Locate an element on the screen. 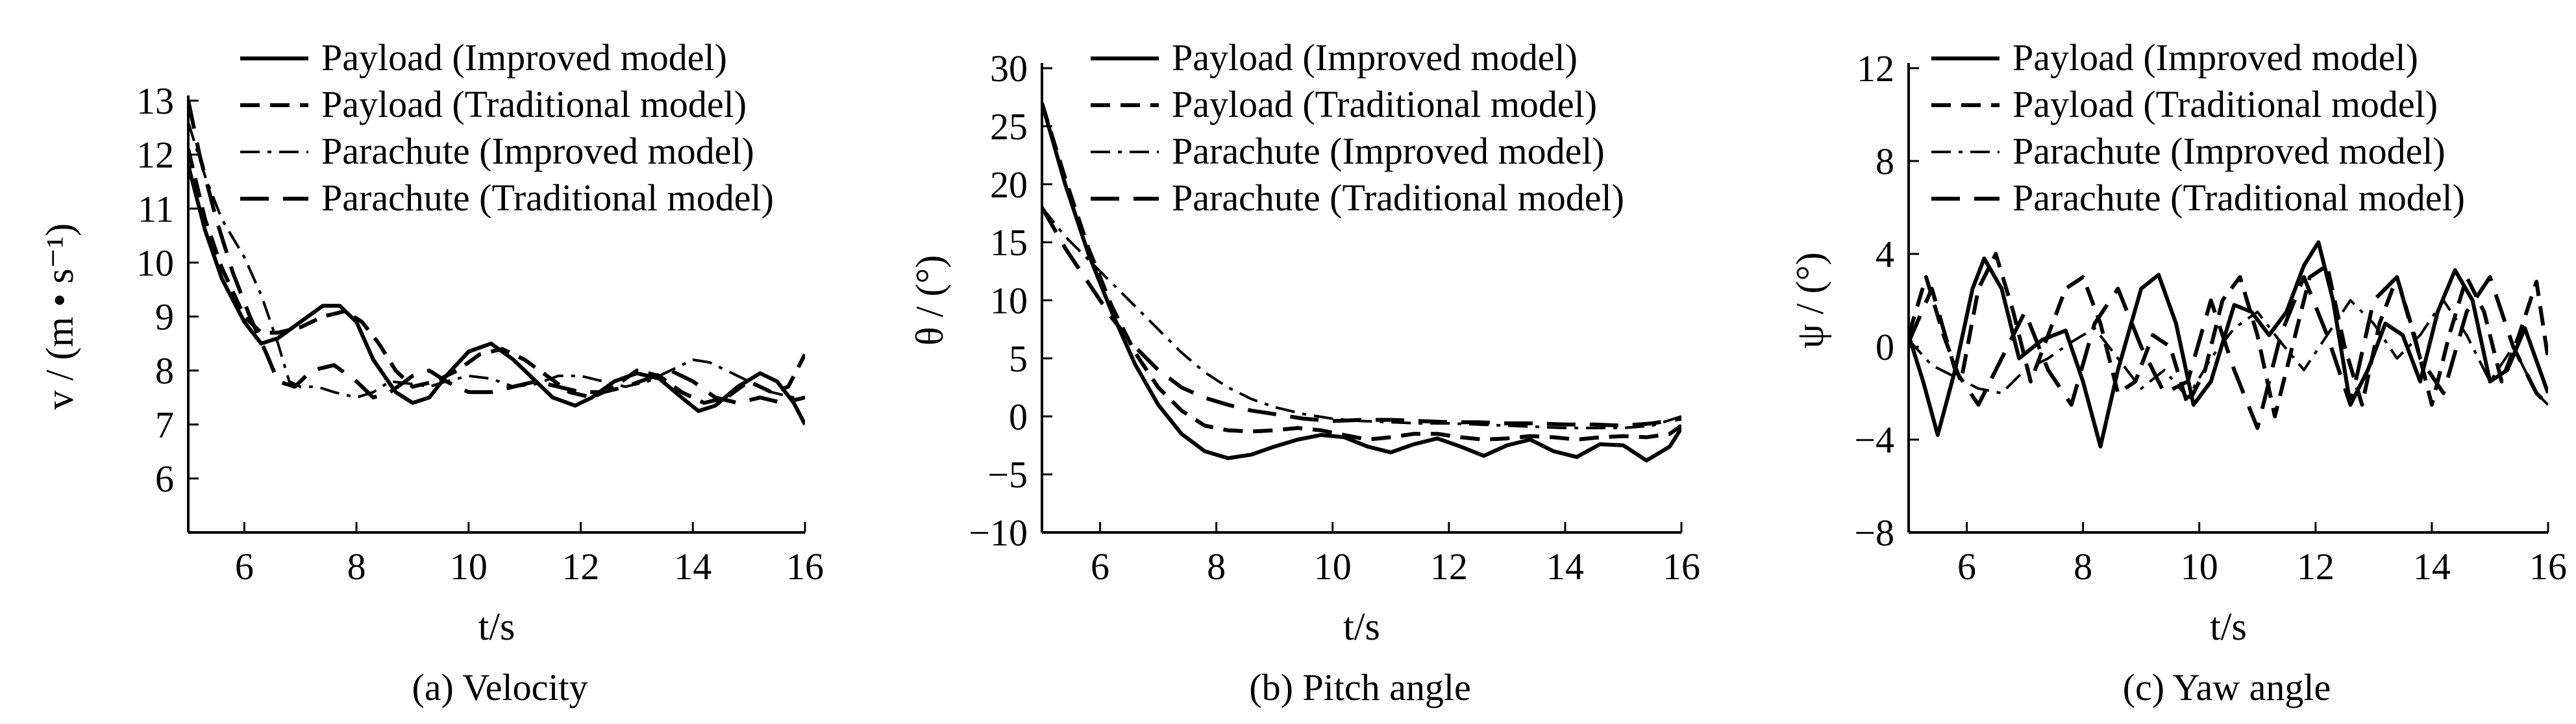 This screenshot has height=724, width=2576. y-tick-label: 5 is located at coordinates (1018, 359).